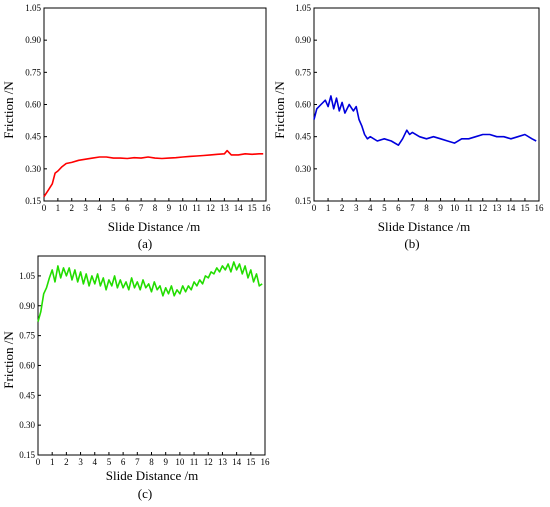  Describe the element at coordinates (208, 462) in the screenshot. I see `chart-c-xtick-label: 12` at that location.